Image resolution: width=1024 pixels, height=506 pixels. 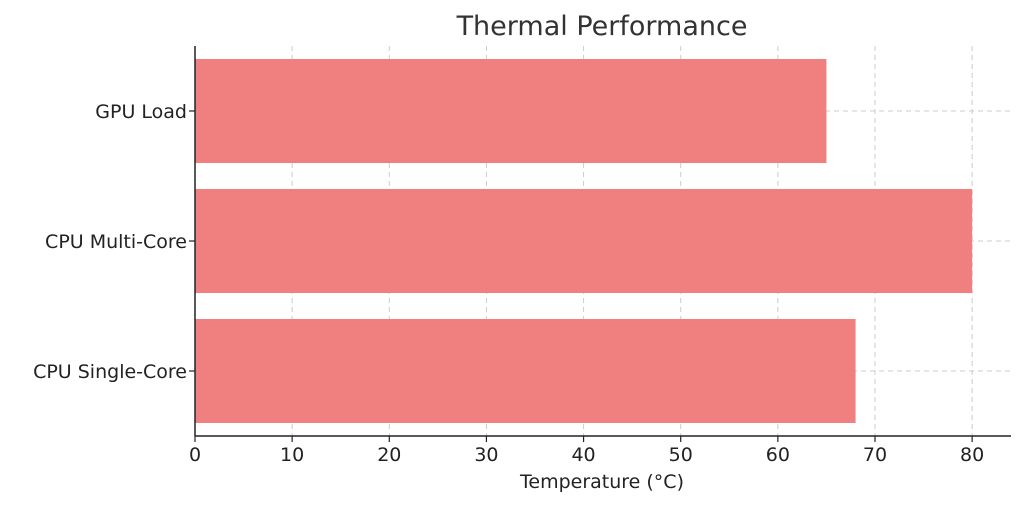 I want to click on y-tick-label: CPU Multi-Core, so click(x=116, y=242).